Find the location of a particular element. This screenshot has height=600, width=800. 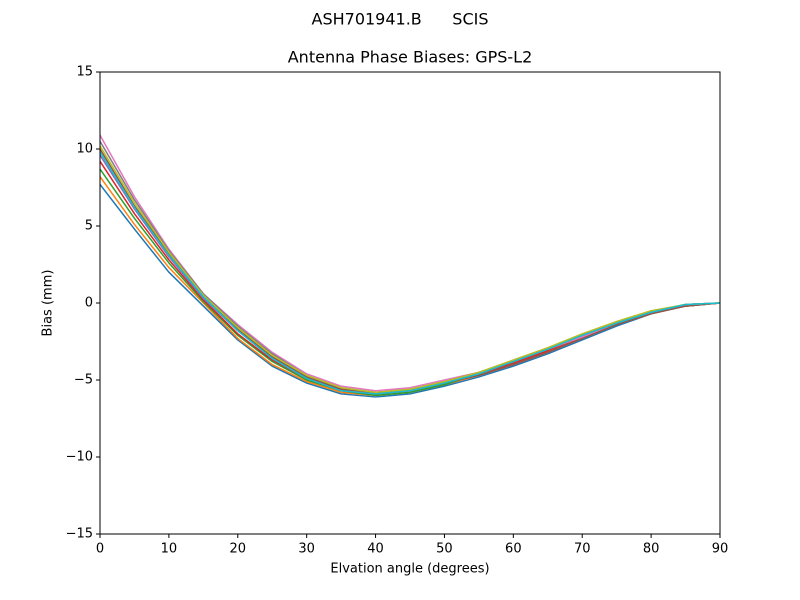

x-tick-label: 90 is located at coordinates (720, 549).